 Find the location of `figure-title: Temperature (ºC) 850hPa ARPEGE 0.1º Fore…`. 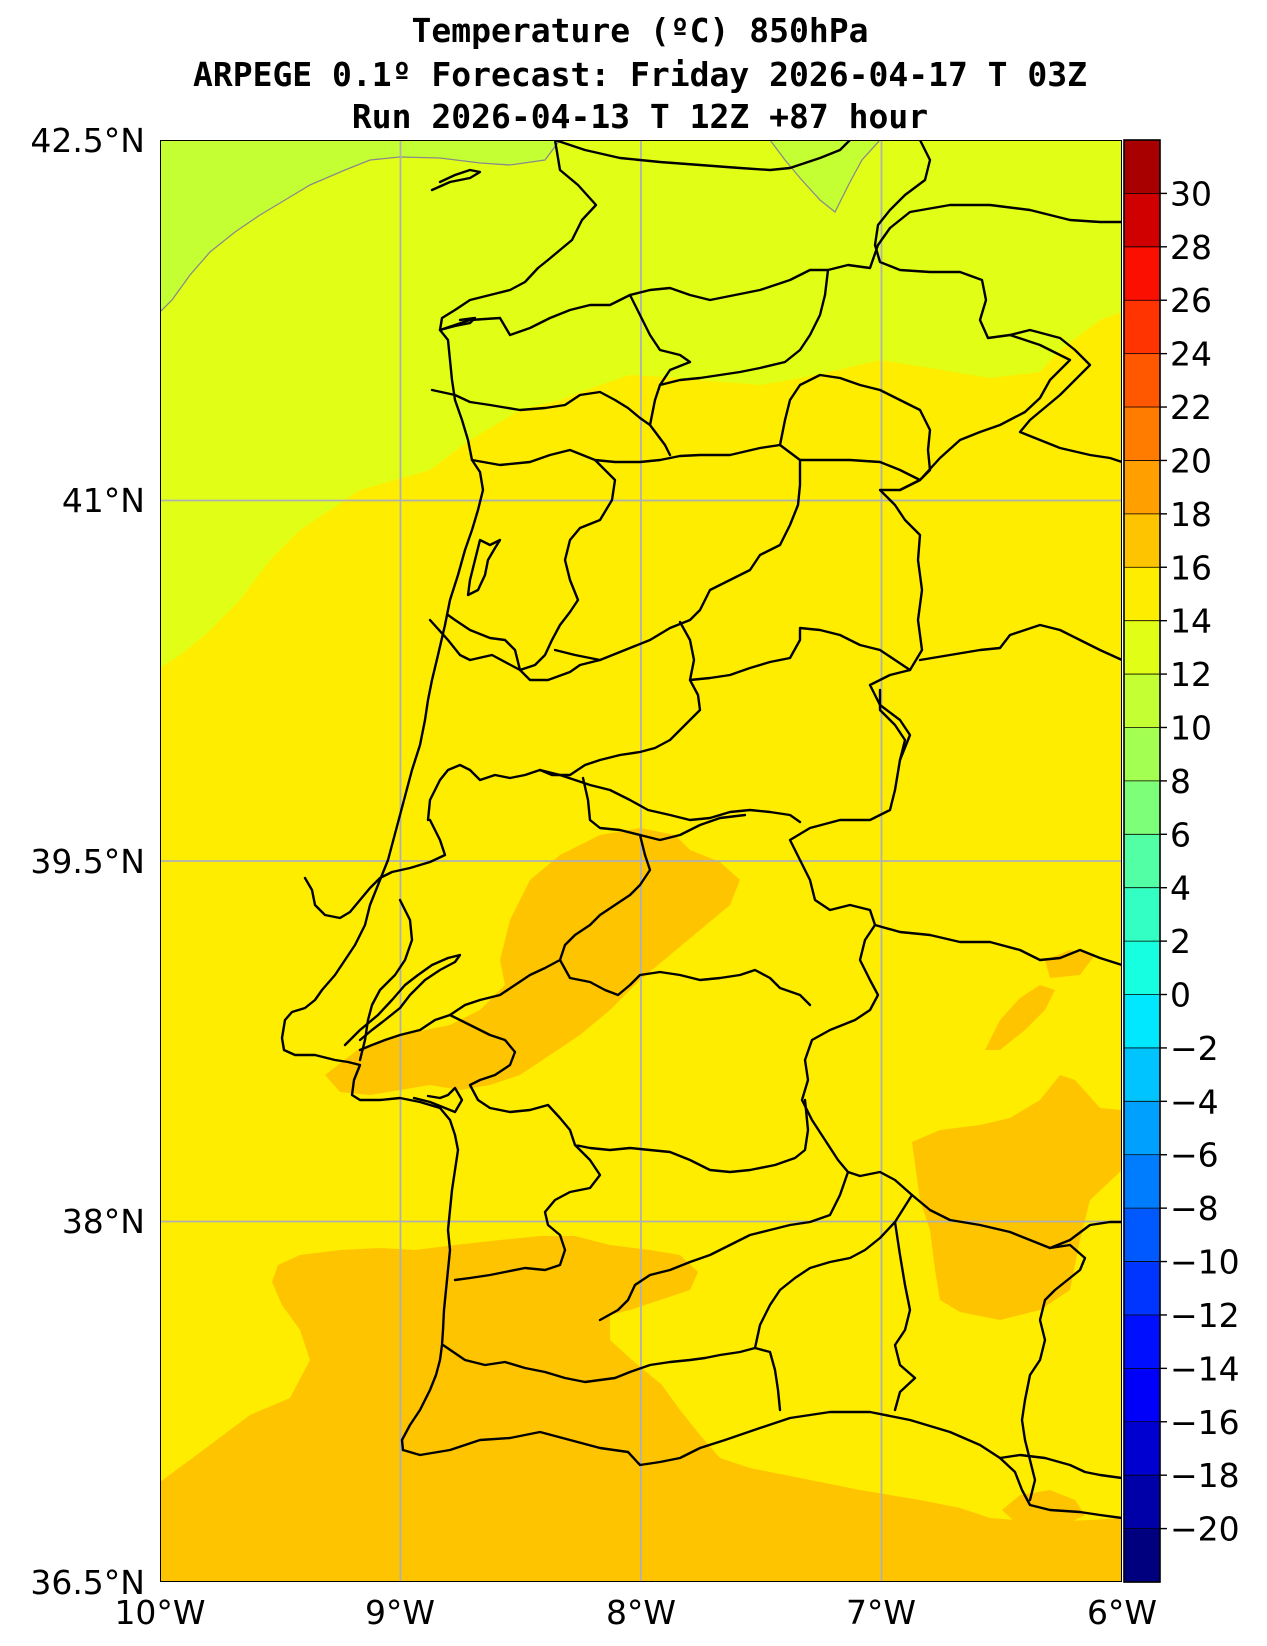

figure-title: Temperature (ºC) 850hPa ARPEGE 0.1º Fore… is located at coordinates (640, 73).